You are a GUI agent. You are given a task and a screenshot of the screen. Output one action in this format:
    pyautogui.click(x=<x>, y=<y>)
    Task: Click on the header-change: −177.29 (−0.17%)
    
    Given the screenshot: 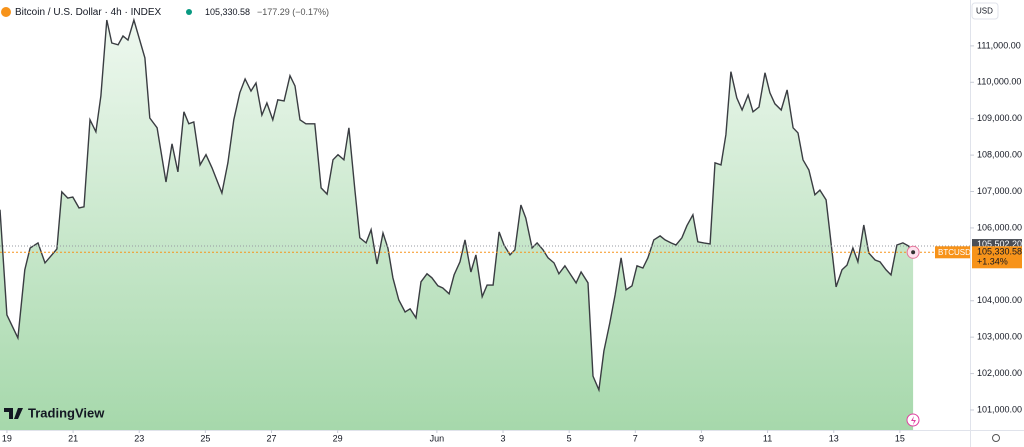 What is the action you would take?
    pyautogui.click(x=293, y=12)
    